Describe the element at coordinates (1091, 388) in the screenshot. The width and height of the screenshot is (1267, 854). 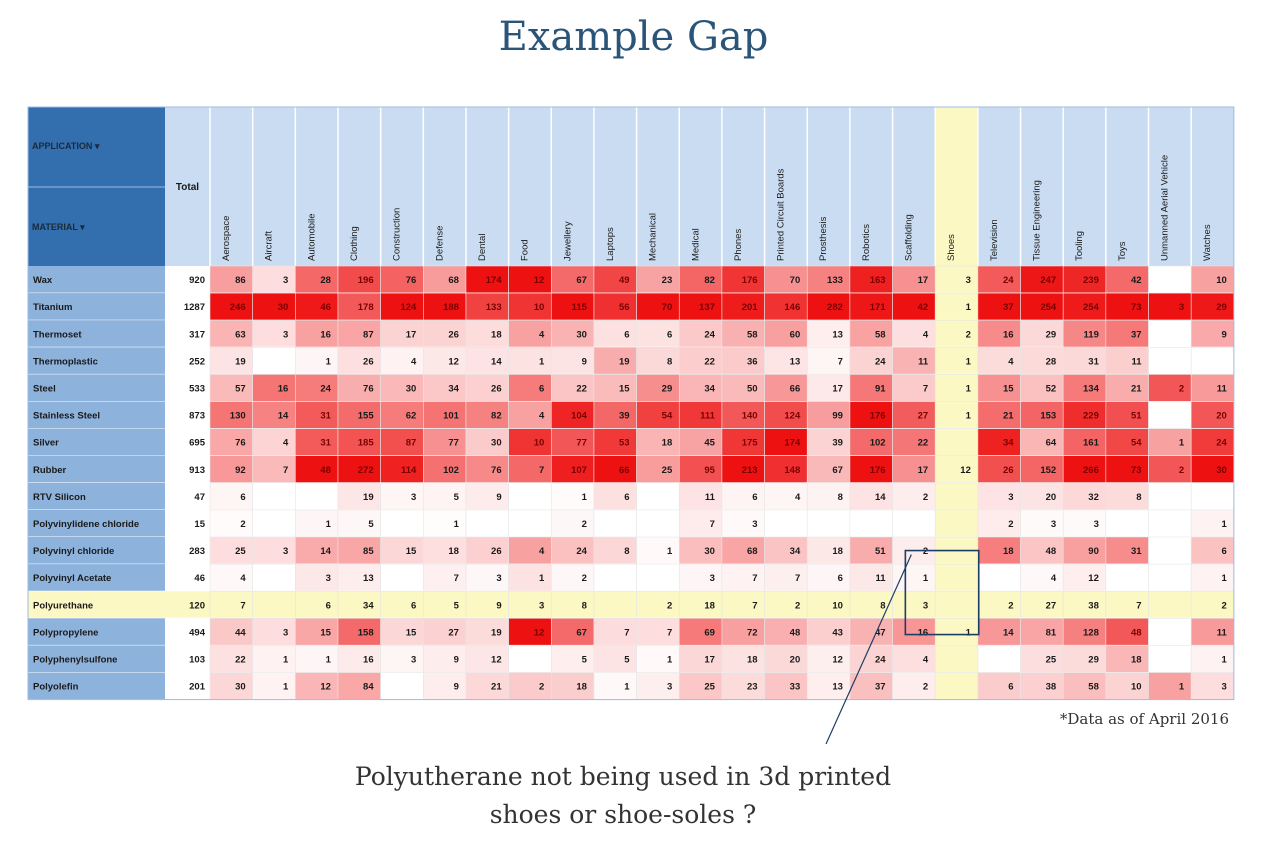
I see `cell-value: 134` at that location.